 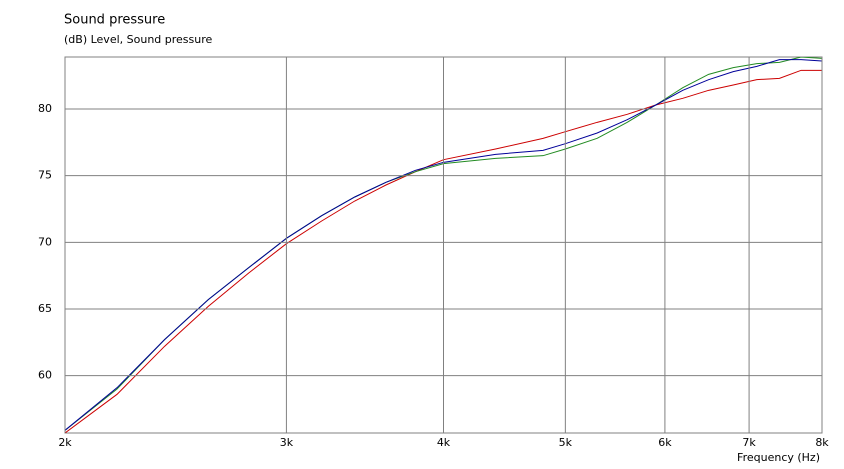 I want to click on y-tick-label: 65, so click(x=45, y=308).